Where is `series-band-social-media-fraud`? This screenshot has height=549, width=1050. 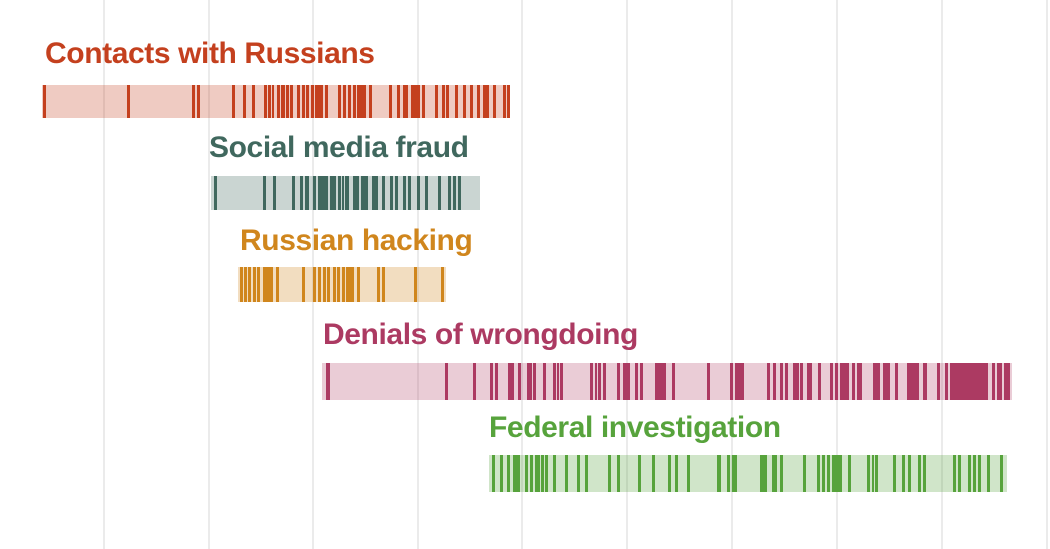 series-band-social-media-fraud is located at coordinates (345, 193).